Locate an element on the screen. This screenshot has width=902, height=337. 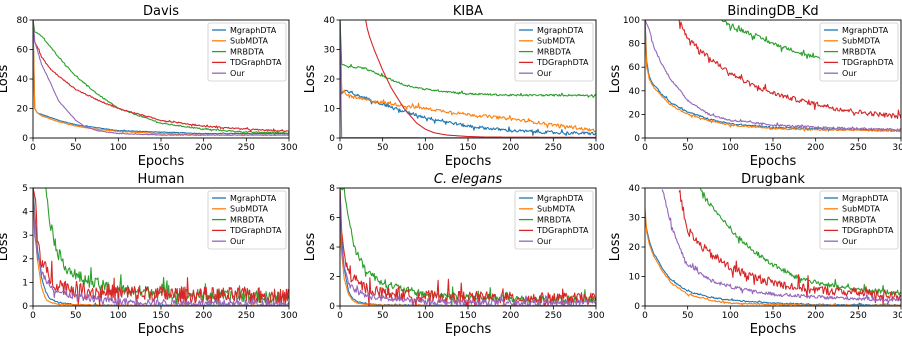
chart-title: KIBA is located at coordinates (468, 11).